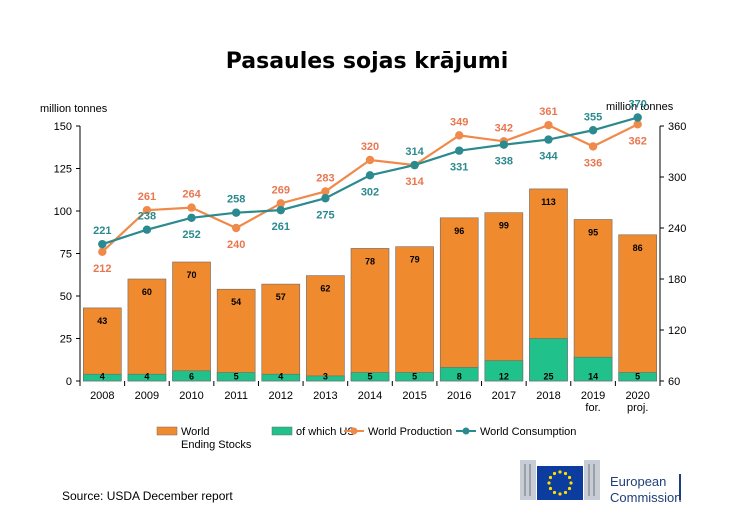  I want to click on berlaymont-icon, so click(560, 480).